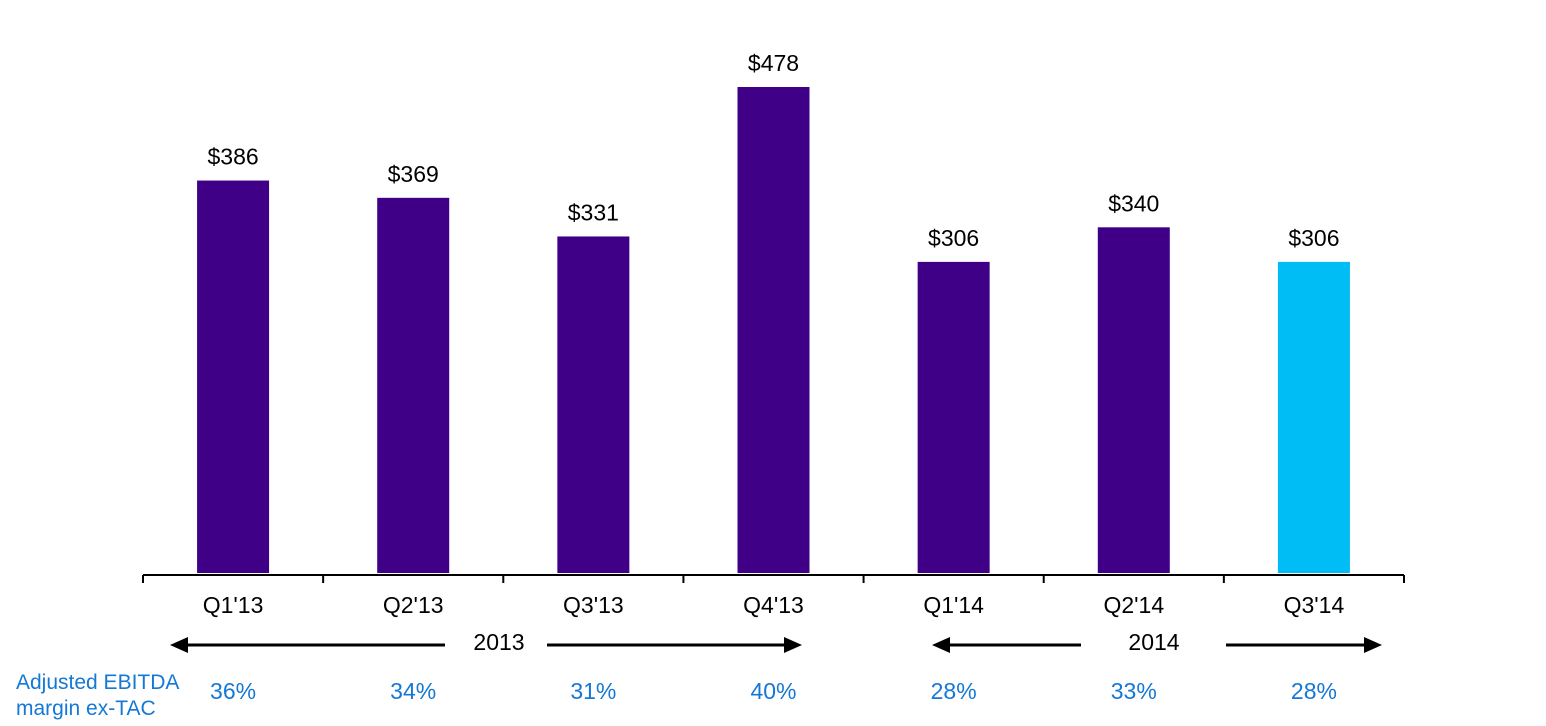  Describe the element at coordinates (773, 691) in the screenshot. I see `margin-value-3: 40%` at that location.